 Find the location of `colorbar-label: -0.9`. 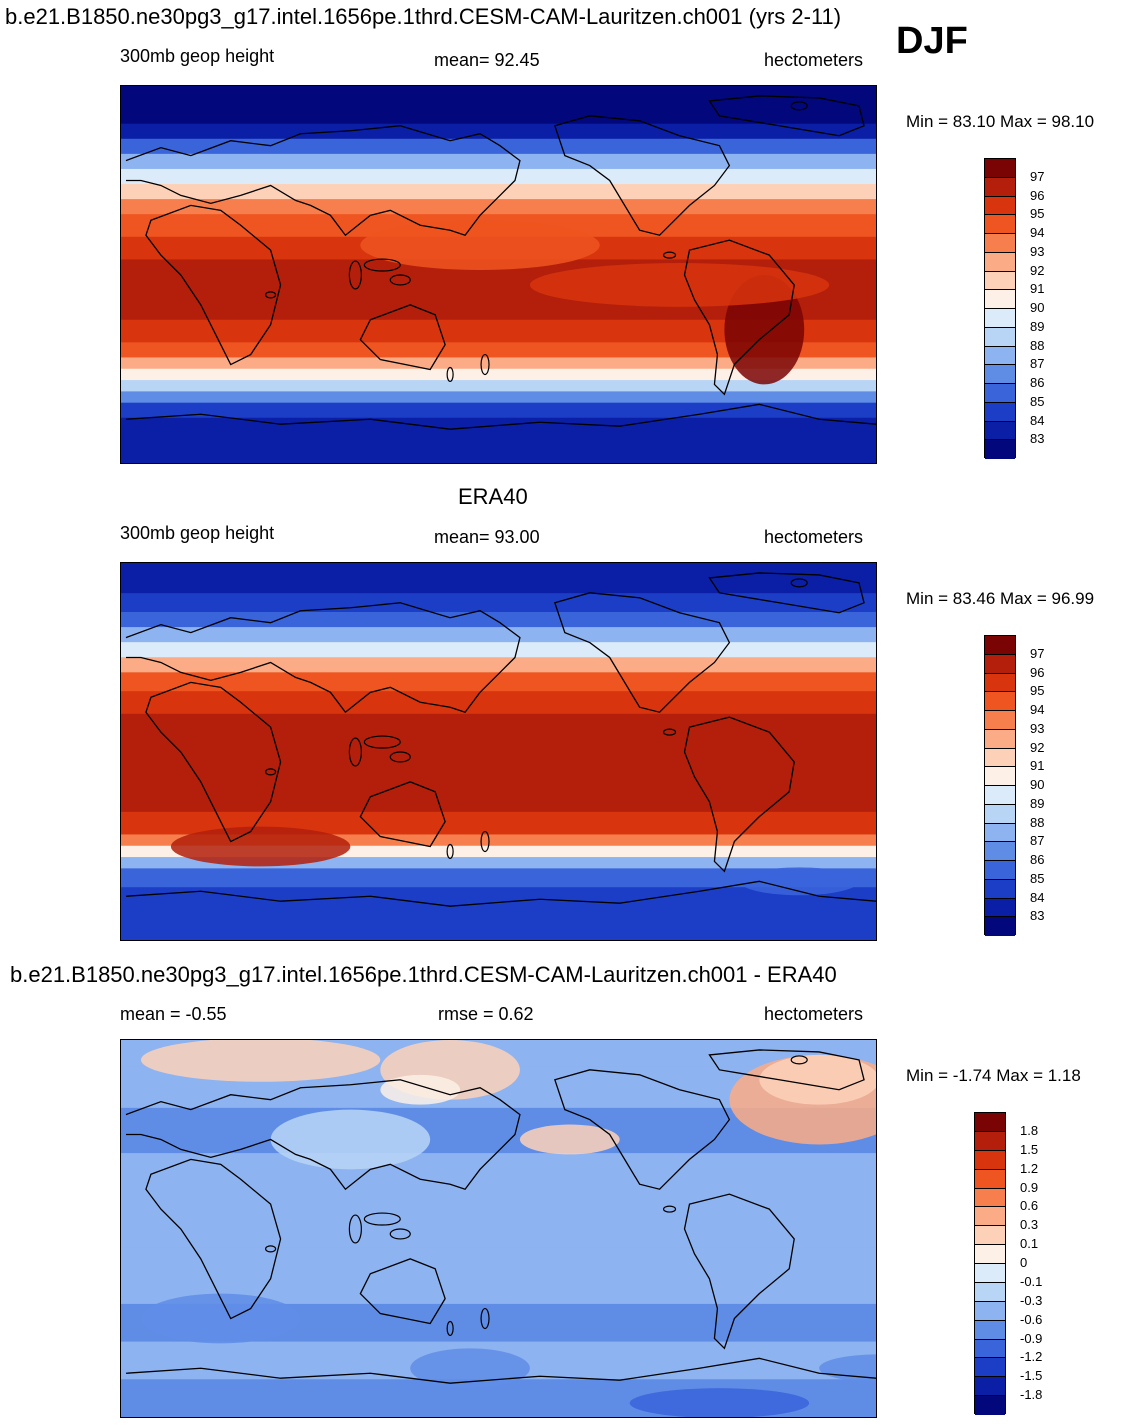

colorbar-label: -0.9 is located at coordinates (1031, 1338).